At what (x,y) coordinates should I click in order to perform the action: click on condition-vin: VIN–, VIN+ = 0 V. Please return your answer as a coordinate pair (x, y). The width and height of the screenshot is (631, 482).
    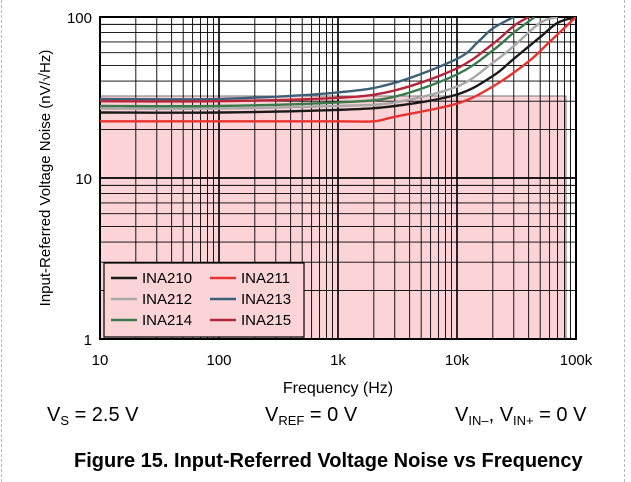
    Looking at the image, I should click on (520, 416).